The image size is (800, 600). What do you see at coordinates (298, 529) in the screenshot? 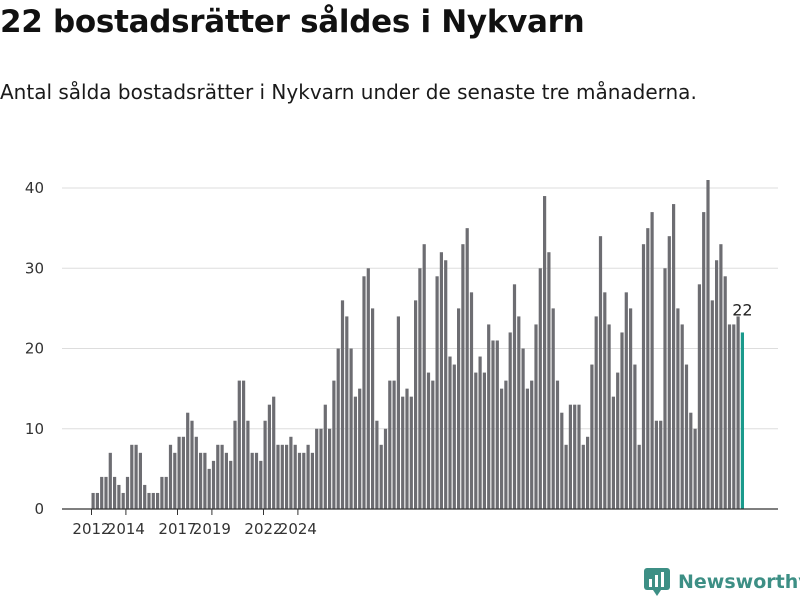
I see `x-tick-label: 2024` at bounding box center [298, 529].